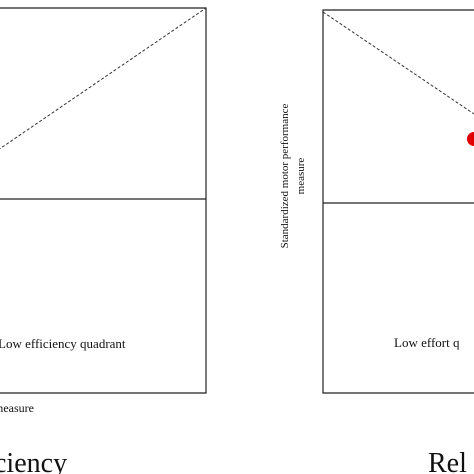  What do you see at coordinates (103, 78) in the screenshot?
I see `left-panel-dashed-diagonal` at bounding box center [103, 78].